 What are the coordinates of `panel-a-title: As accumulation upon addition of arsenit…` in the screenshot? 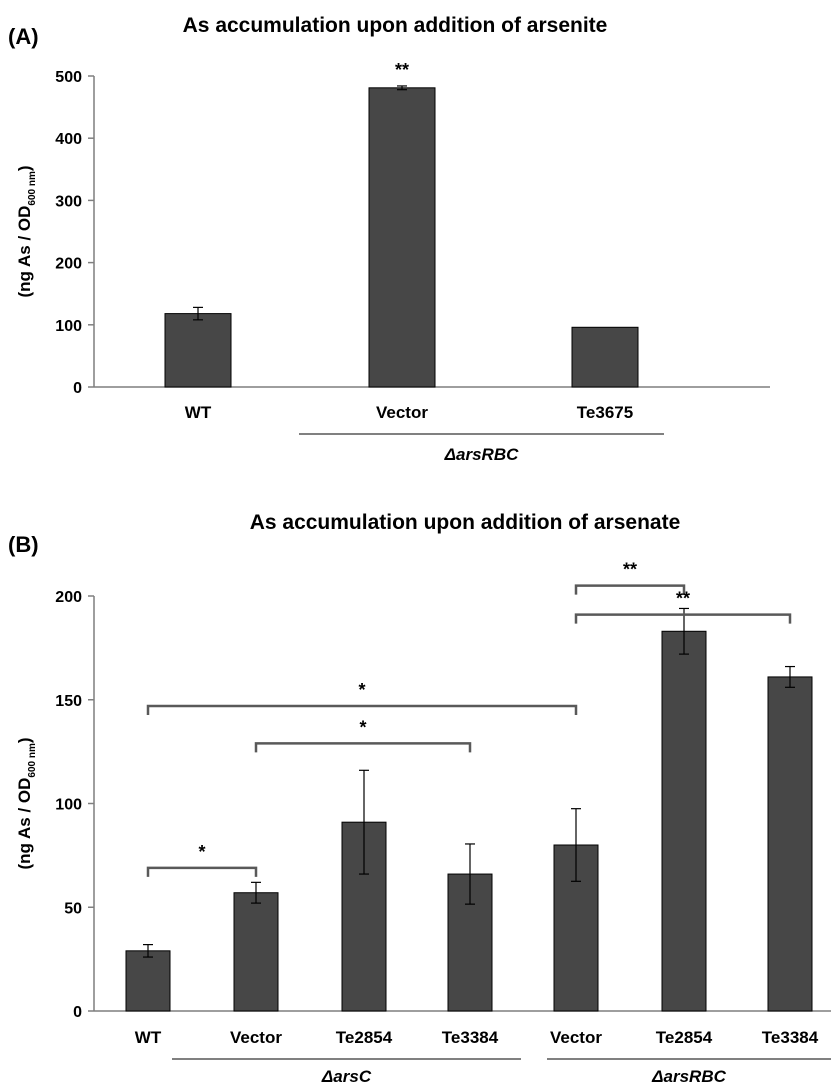 It's located at (395, 25).